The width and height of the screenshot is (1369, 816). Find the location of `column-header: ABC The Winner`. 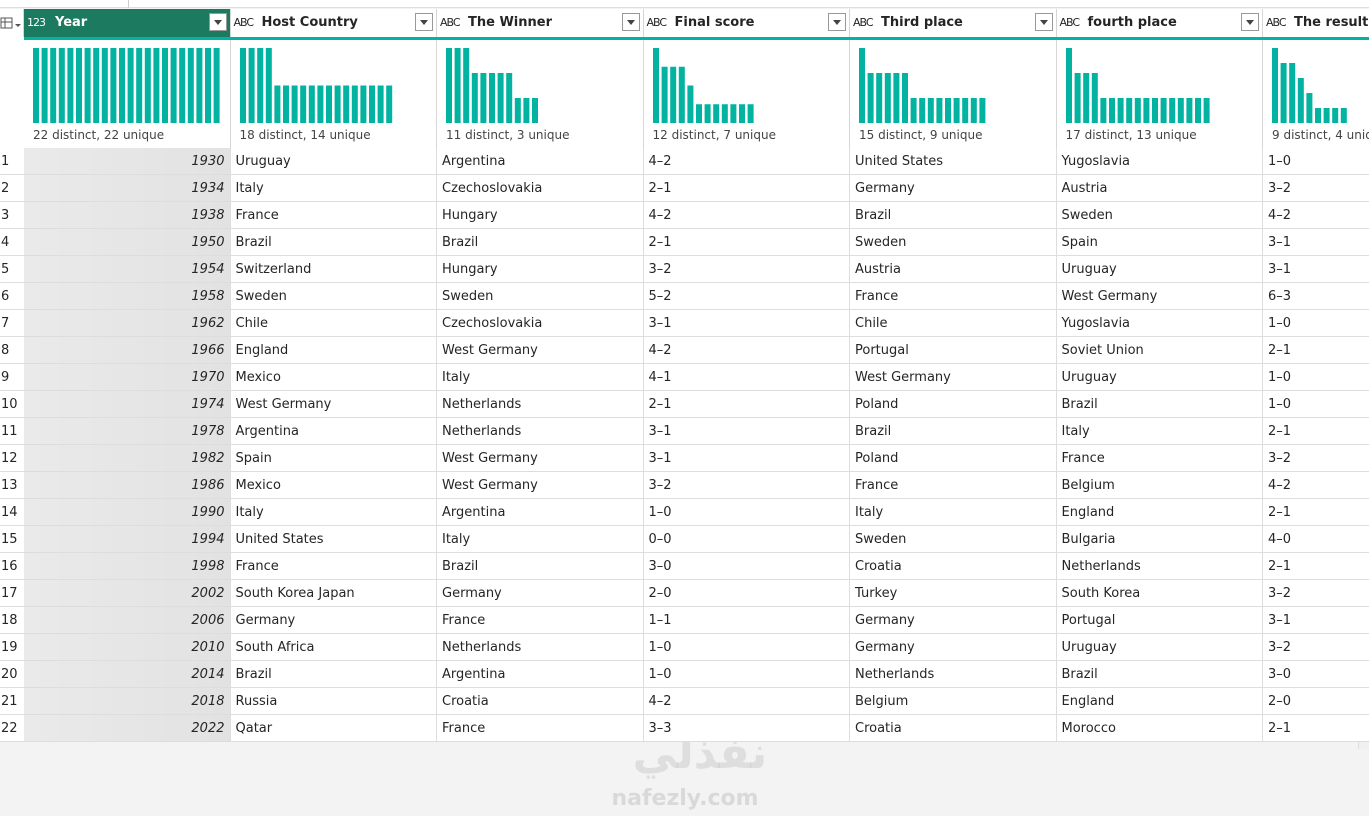

column-header: ABC The Winner is located at coordinates (540, 23).